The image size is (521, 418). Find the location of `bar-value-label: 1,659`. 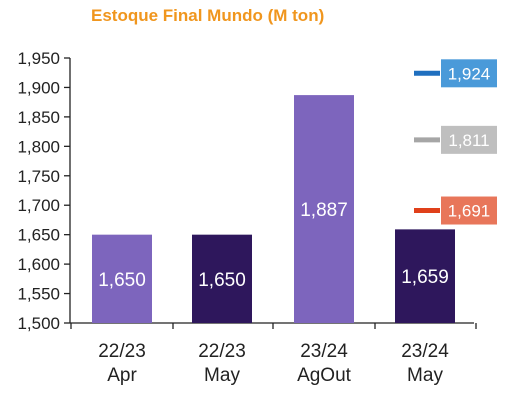

bar-value-label: 1,659 is located at coordinates (425, 277).